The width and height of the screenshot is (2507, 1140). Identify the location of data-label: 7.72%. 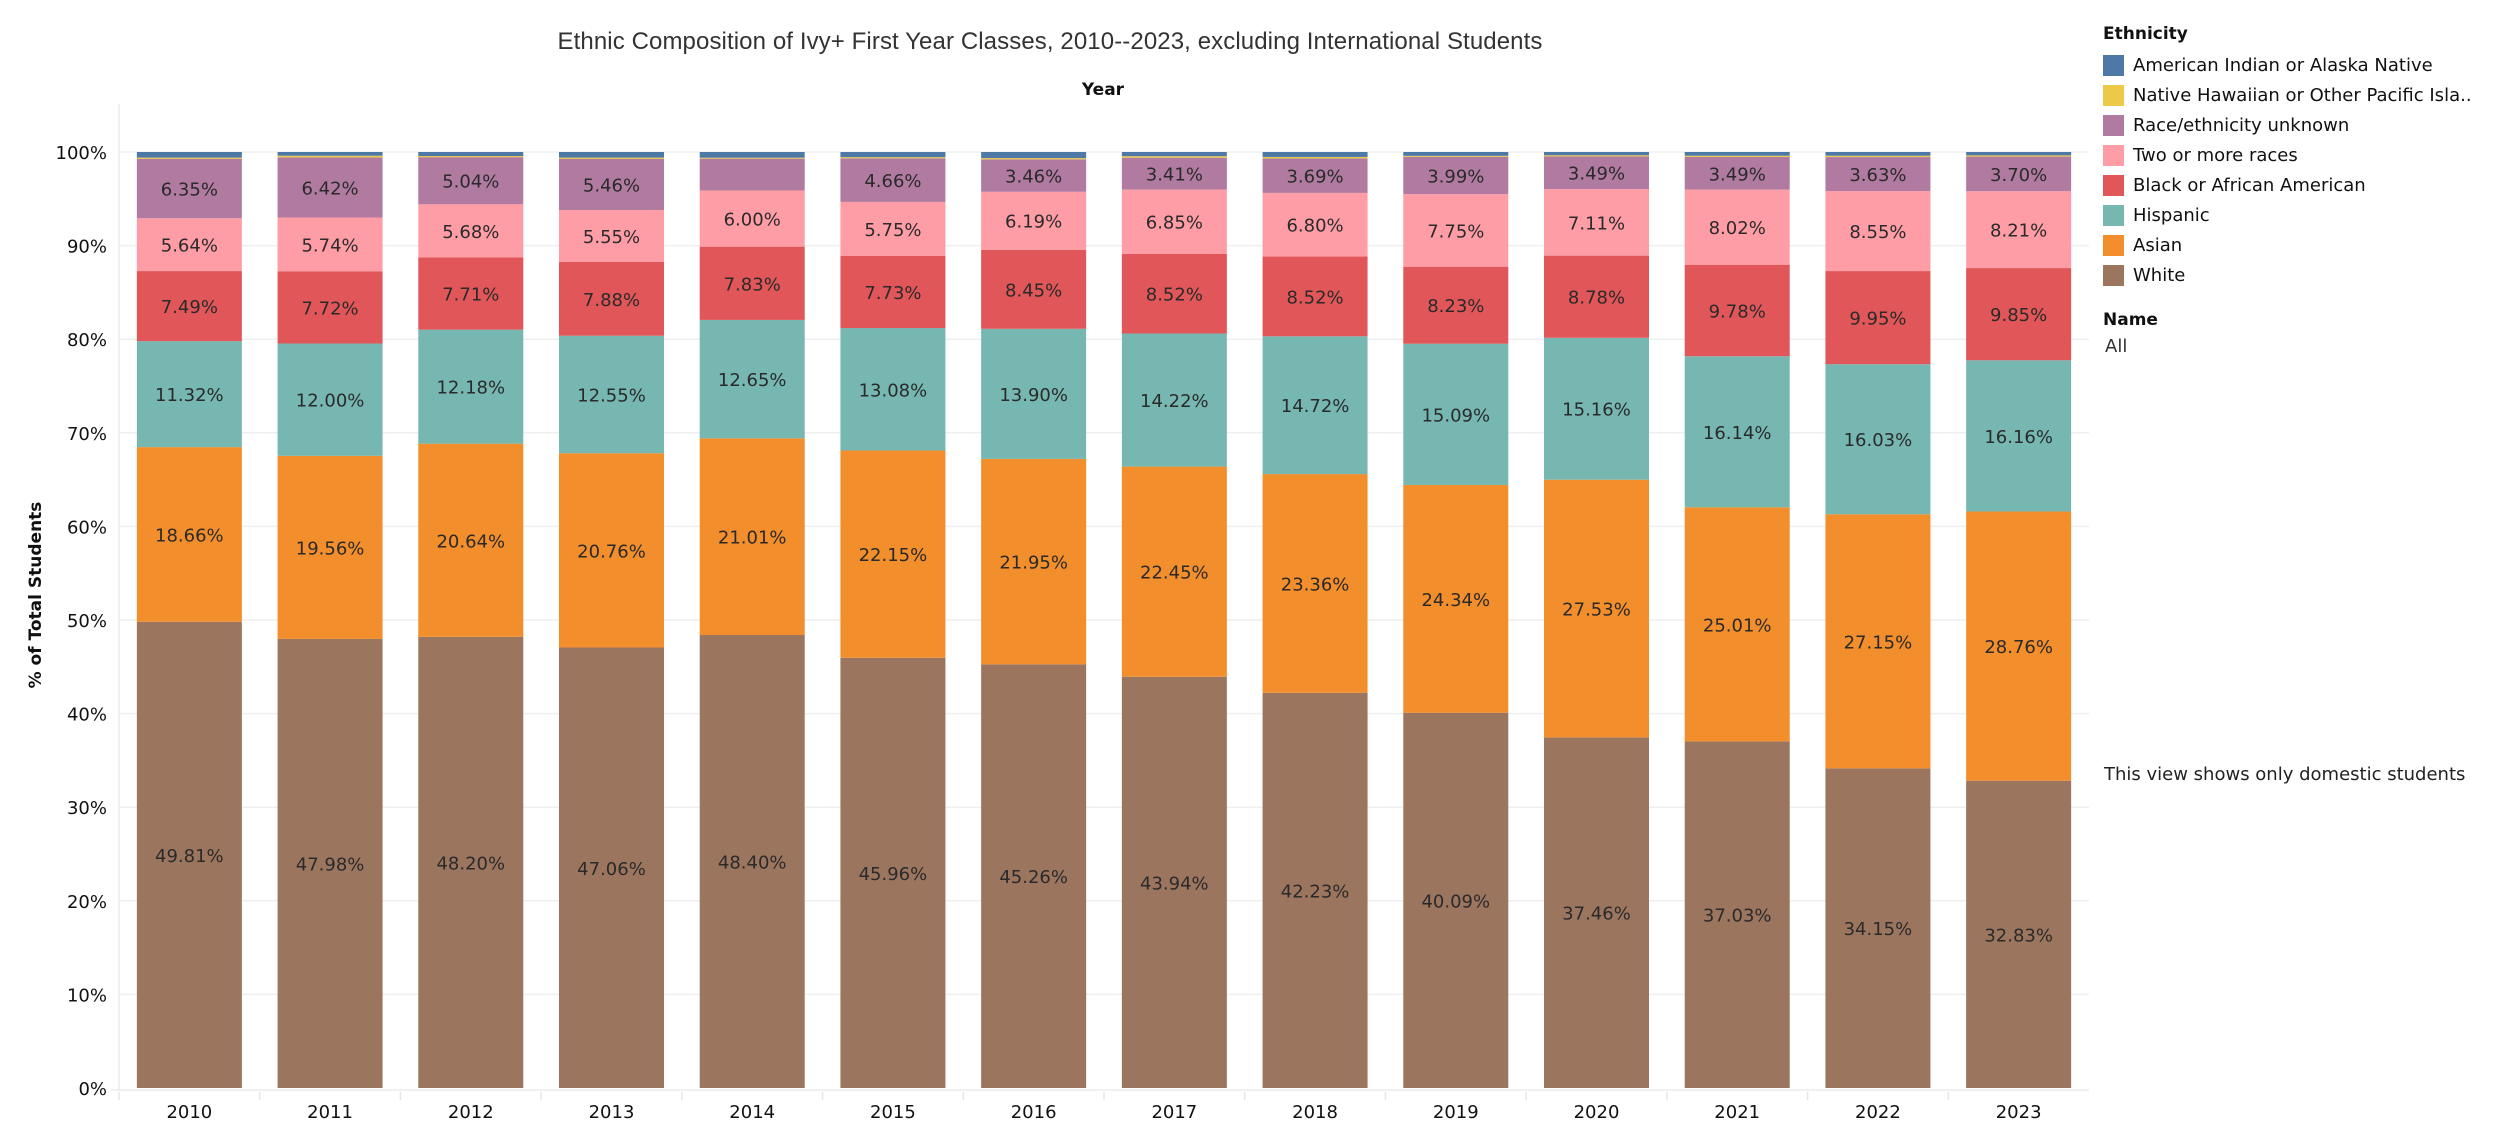
(329, 308).